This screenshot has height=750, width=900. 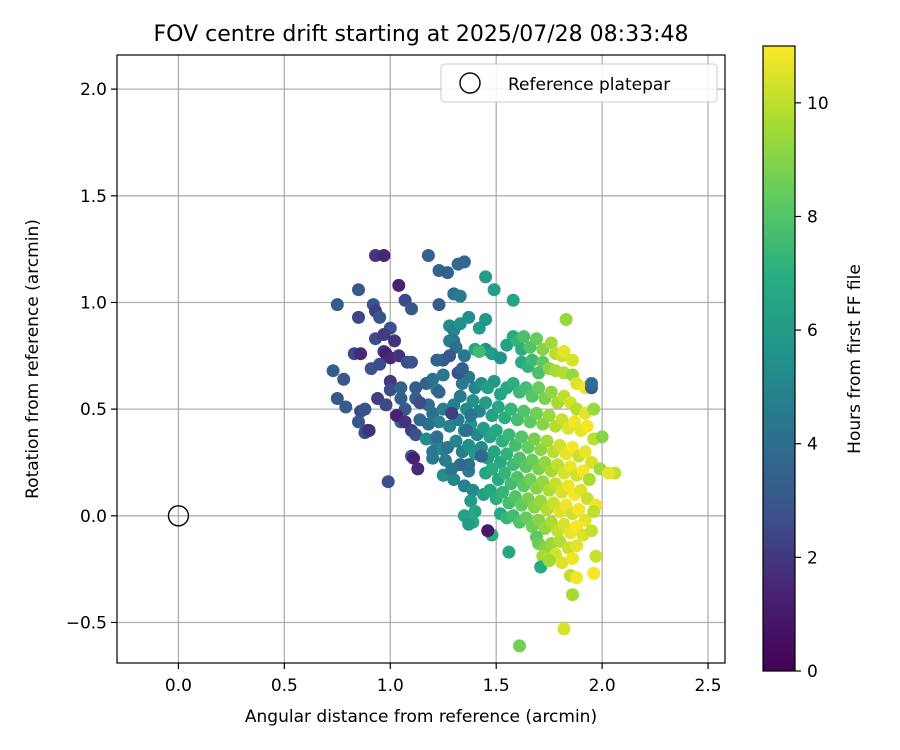 I want to click on x-tick-label: 1.0, so click(x=390, y=686).